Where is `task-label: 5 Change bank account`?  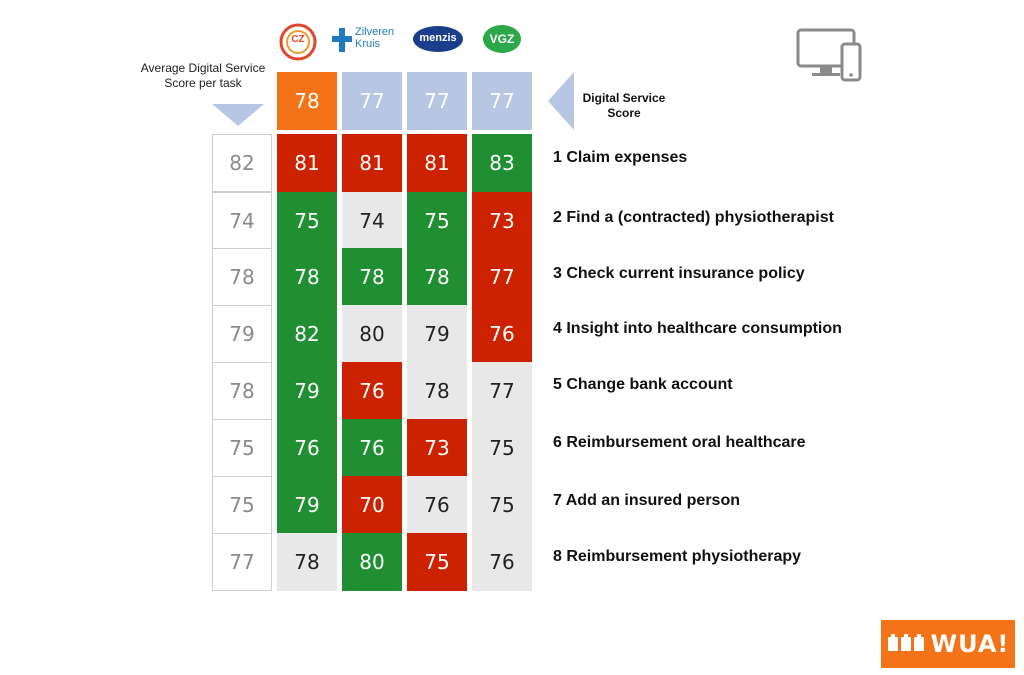
task-label: 5 Change bank account is located at coordinates (643, 384).